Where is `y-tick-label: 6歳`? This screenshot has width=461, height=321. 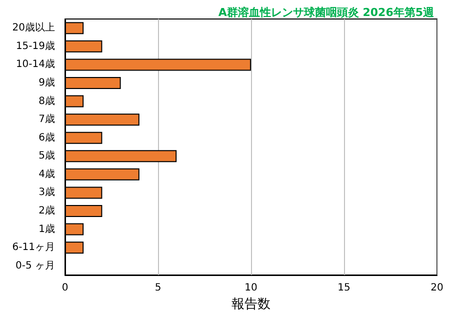 y-tick-label: 6歳 is located at coordinates (46, 137).